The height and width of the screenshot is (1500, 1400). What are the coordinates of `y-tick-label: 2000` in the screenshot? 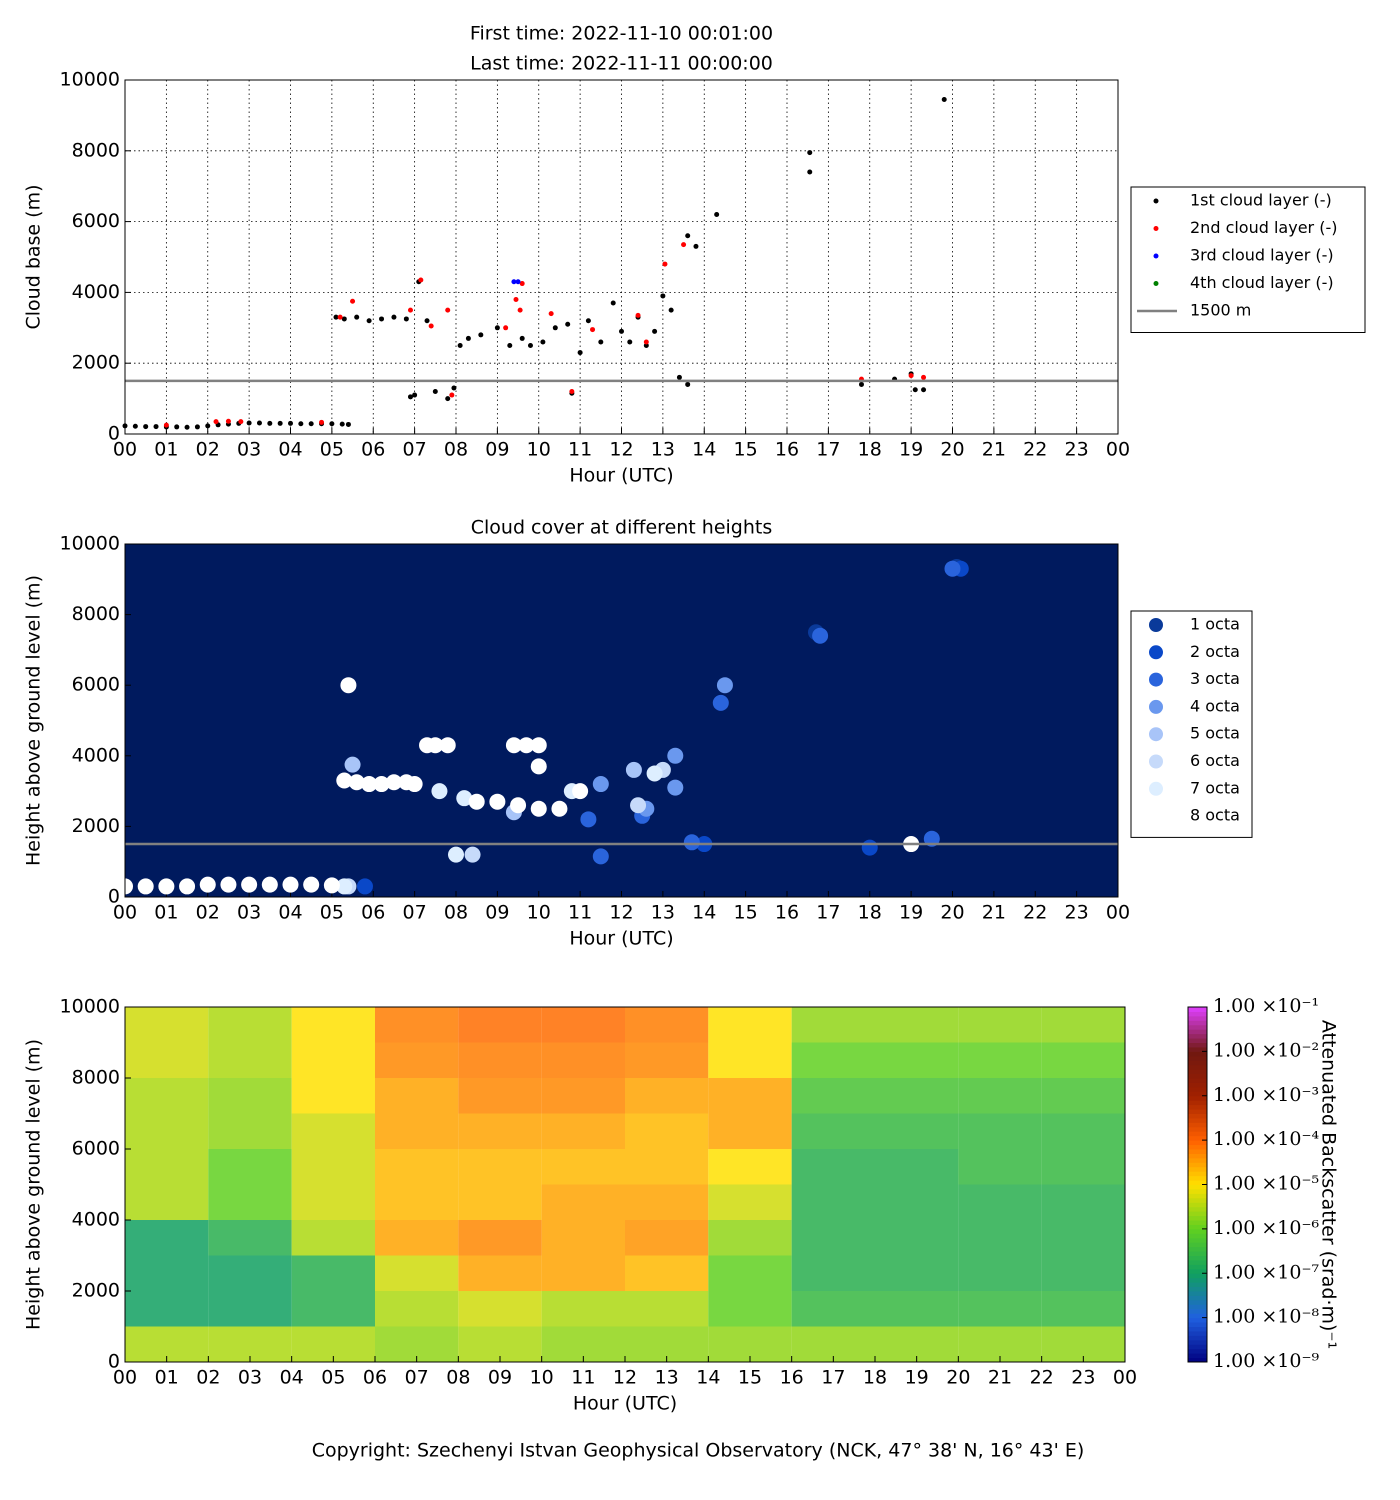 It's located at (96, 826).